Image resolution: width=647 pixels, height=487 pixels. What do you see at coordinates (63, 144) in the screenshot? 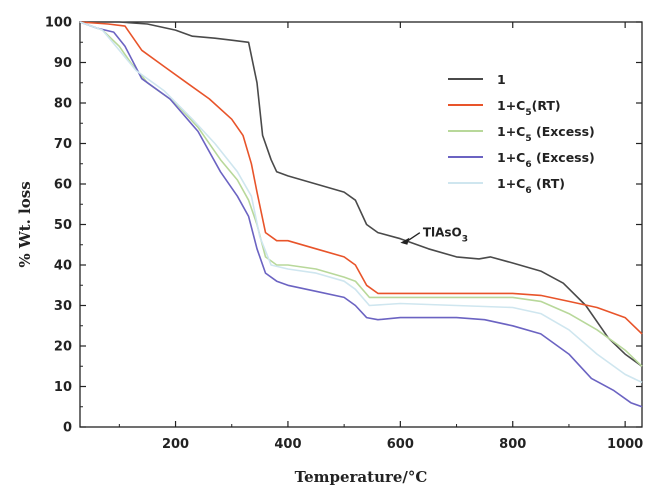
I see `y-tick-label: 70` at bounding box center [63, 144].